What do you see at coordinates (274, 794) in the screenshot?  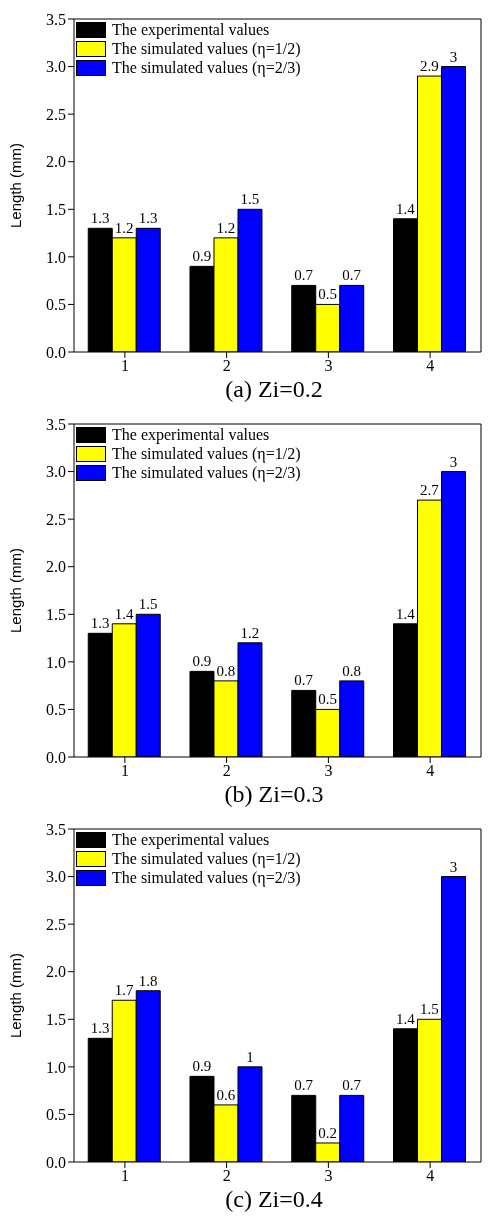 I see `text: (b) Zi=0.3` at bounding box center [274, 794].